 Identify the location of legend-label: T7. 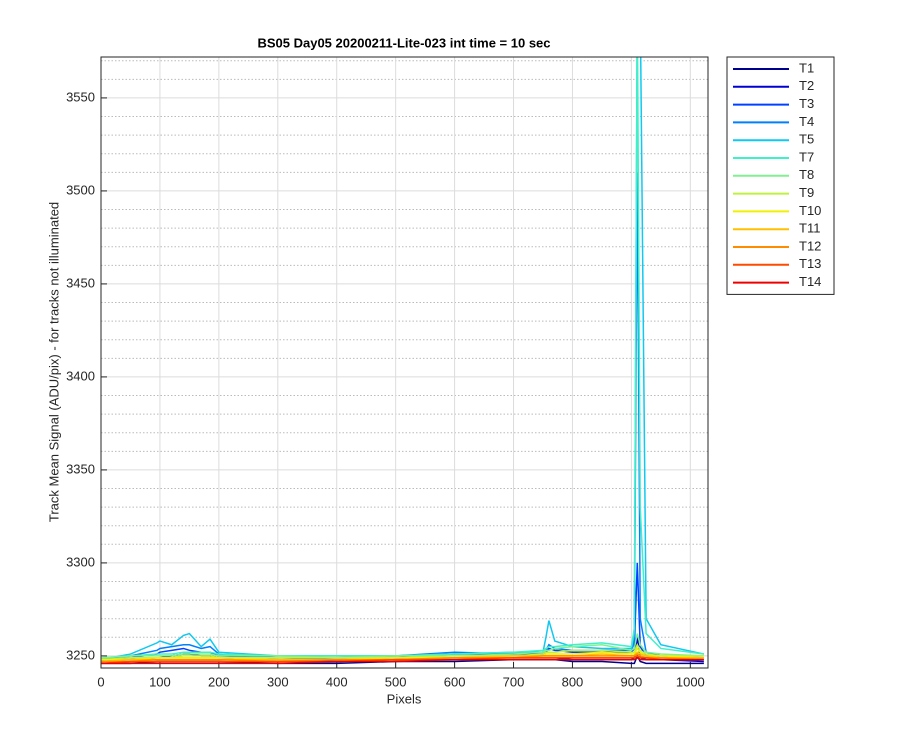
(806, 156).